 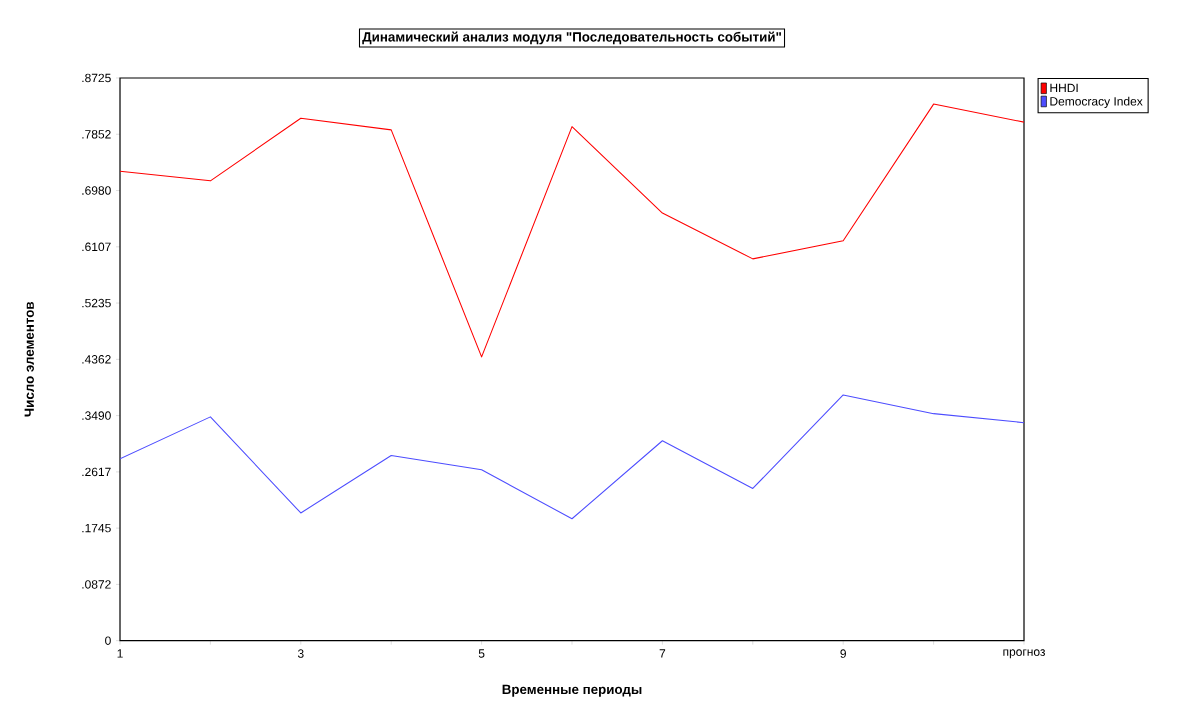 I want to click on y-tick-label: .4362, so click(x=96, y=359).